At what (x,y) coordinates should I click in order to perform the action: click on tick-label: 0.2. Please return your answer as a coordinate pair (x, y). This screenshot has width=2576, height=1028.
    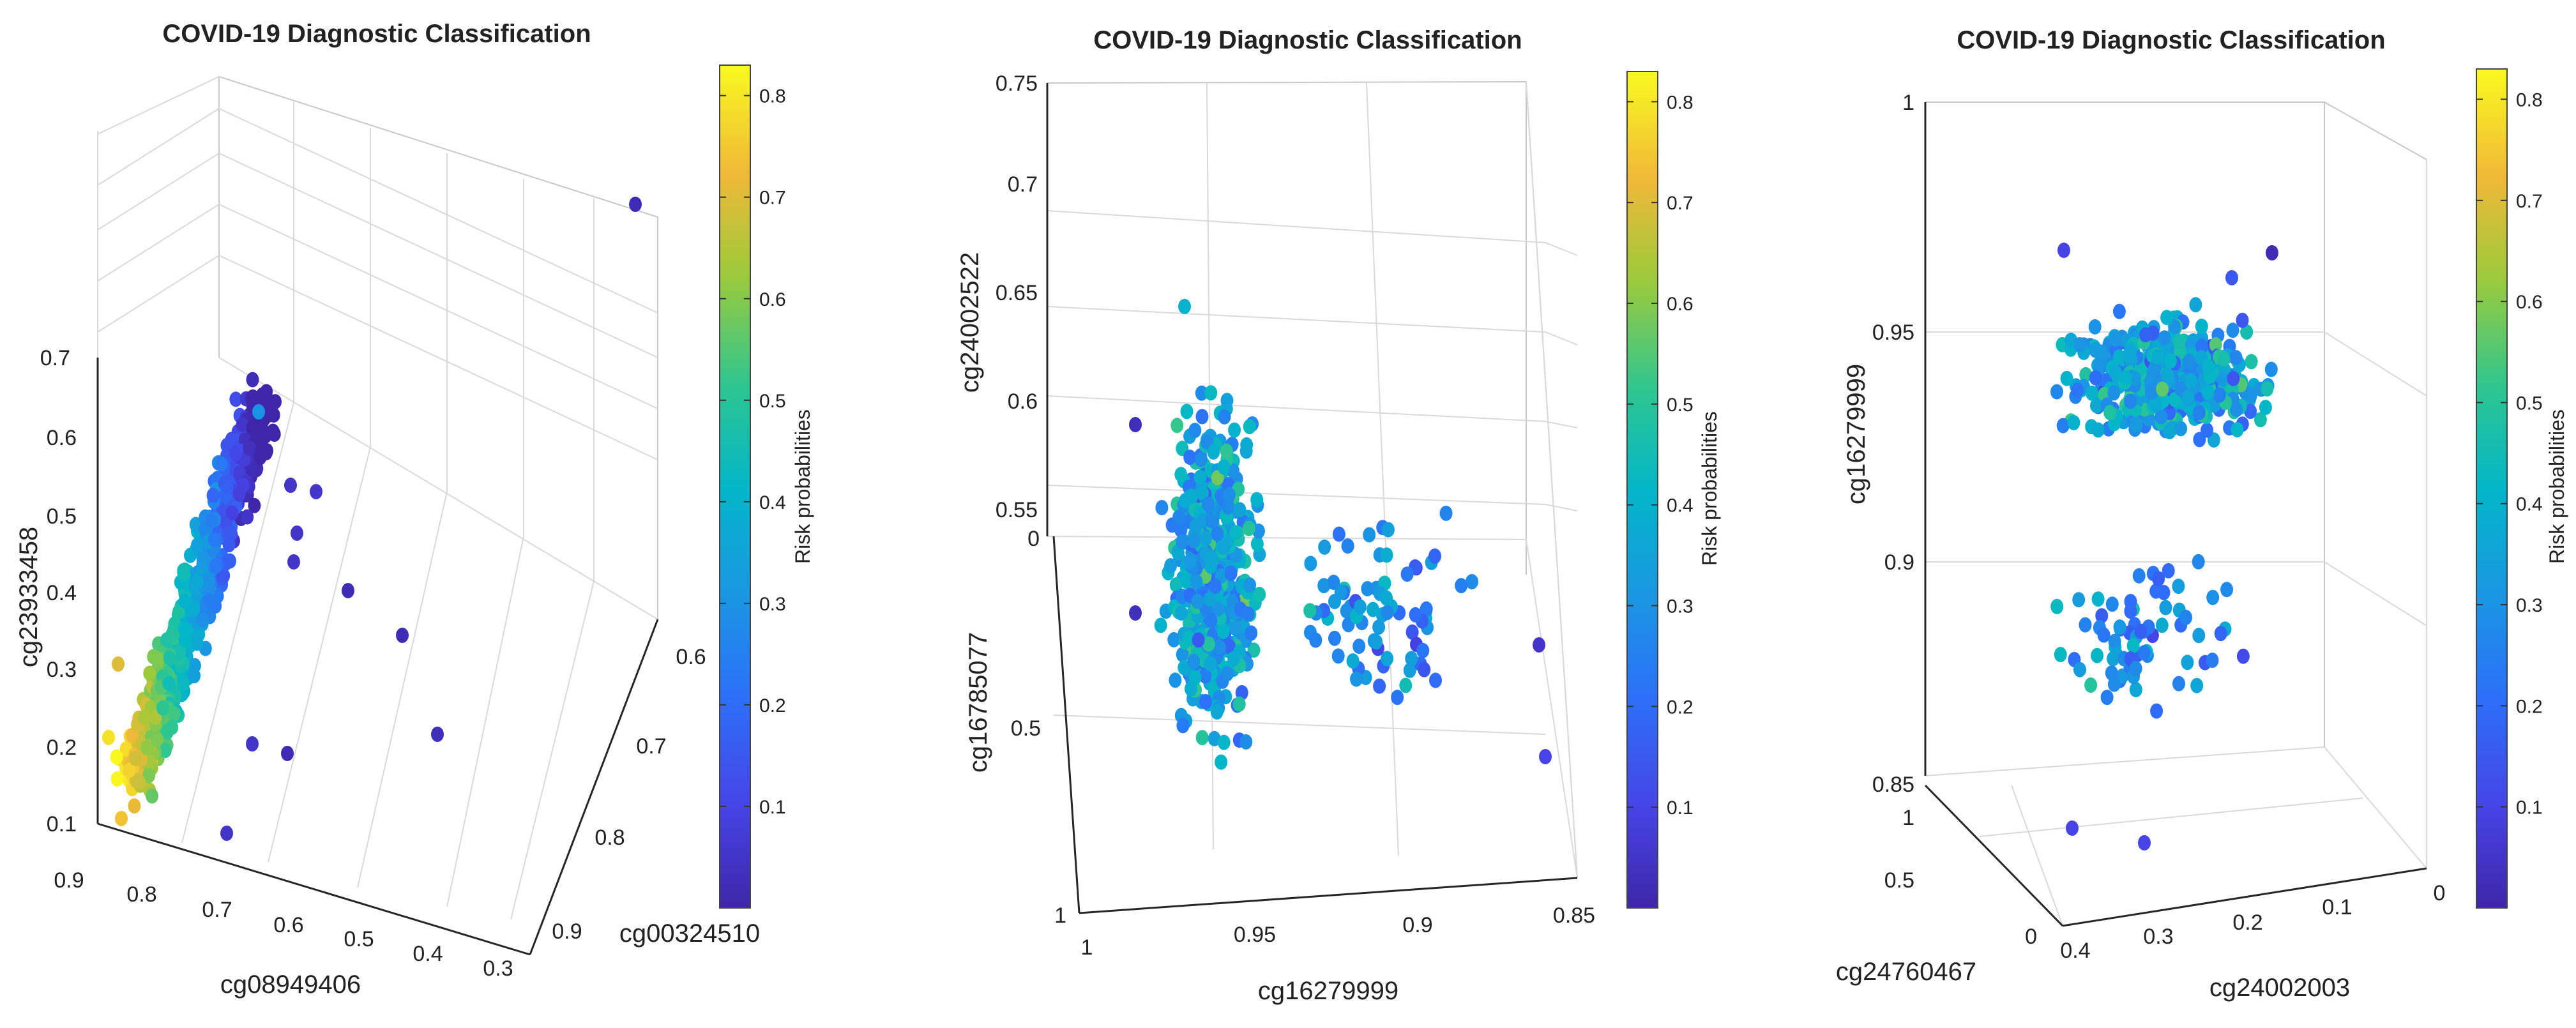
    Looking at the image, I should click on (2247, 923).